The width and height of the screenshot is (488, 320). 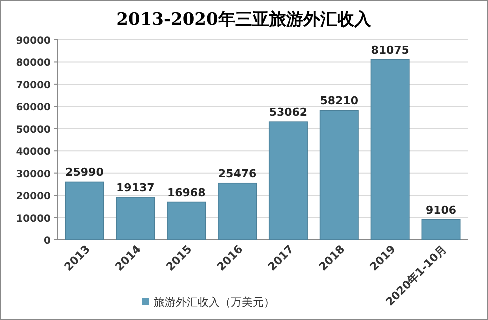 I want to click on data-label: 81075, so click(x=390, y=50).